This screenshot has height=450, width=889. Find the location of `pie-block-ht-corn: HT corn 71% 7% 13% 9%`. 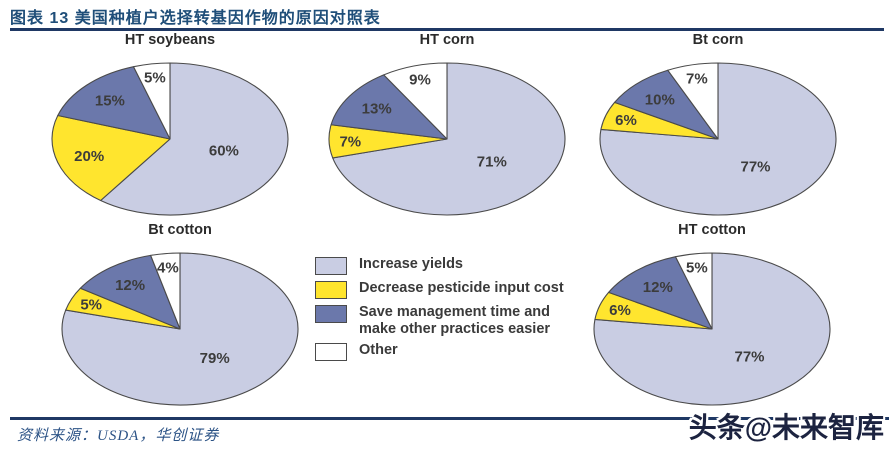

pie-block-ht-corn: HT corn 71% 7% 13% 9% is located at coordinates (447, 126).